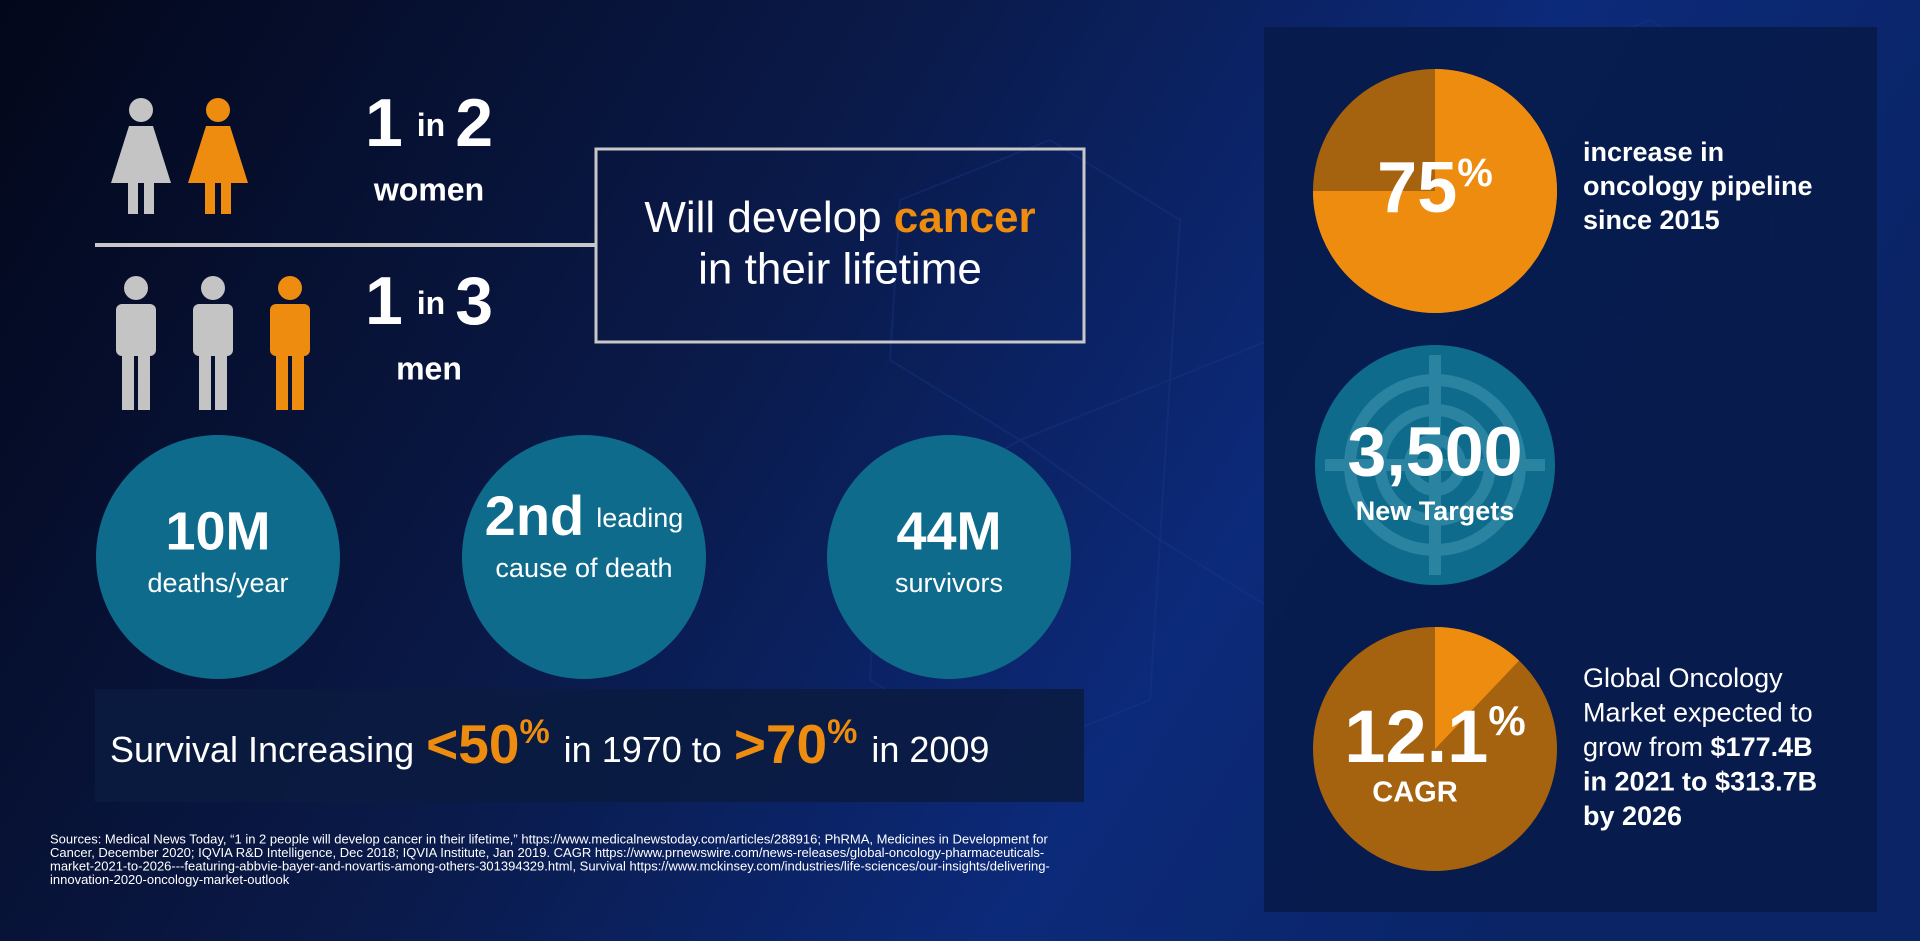 The width and height of the screenshot is (1920, 941). Describe the element at coordinates (1416, 736) in the screenshot. I see `text-part: 12.1` at that location.